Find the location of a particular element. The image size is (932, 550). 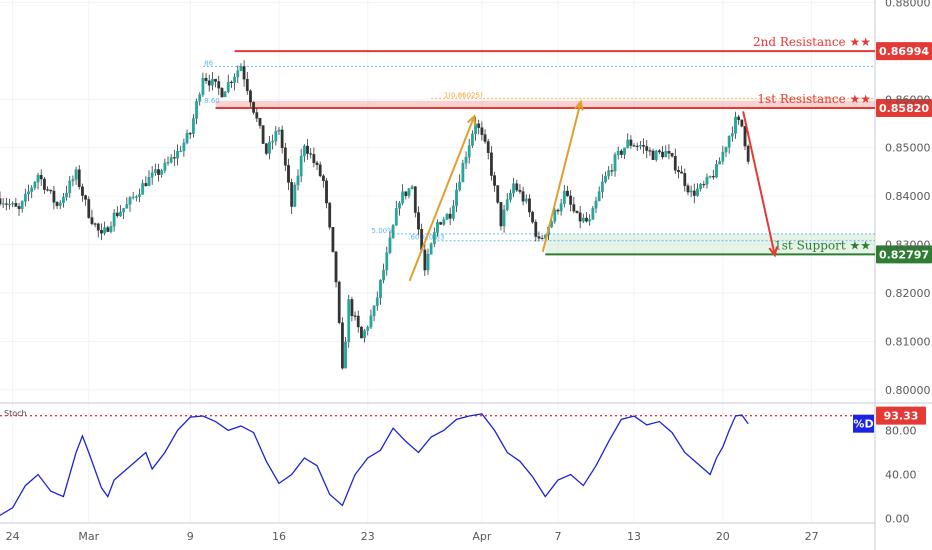

price-tick-label: 0.80000 is located at coordinates (908, 390).